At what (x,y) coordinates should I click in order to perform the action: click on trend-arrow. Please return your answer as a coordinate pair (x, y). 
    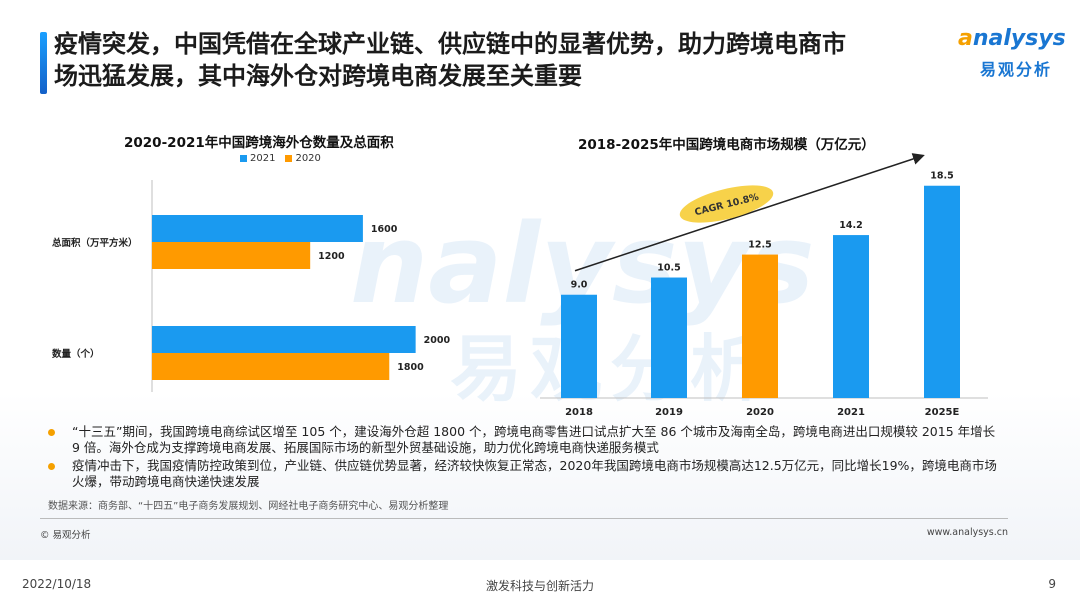
    Looking at the image, I should click on (749, 212).